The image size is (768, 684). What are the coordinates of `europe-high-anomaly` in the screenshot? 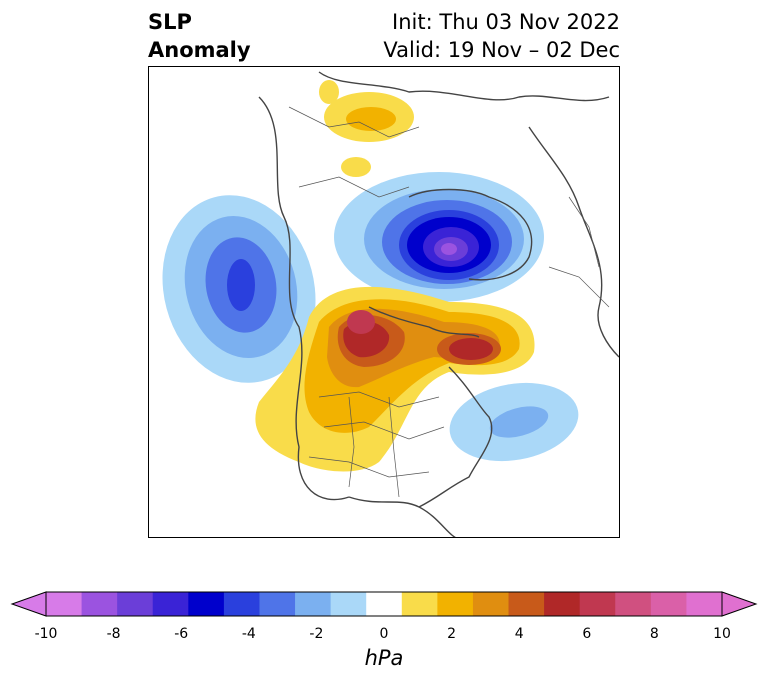 It's located at (366, 128).